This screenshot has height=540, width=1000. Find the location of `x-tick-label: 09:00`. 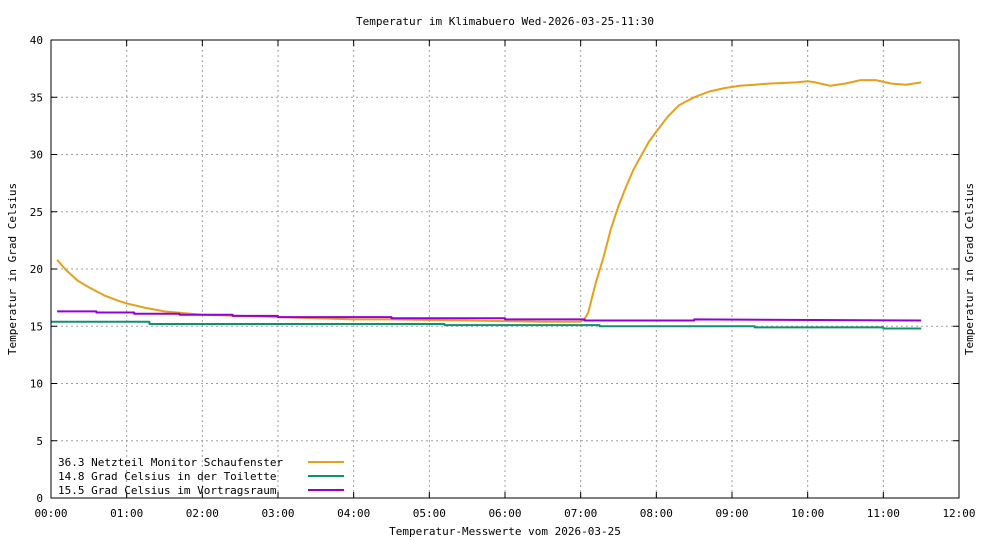

x-tick-label: 09:00 is located at coordinates (731, 513).